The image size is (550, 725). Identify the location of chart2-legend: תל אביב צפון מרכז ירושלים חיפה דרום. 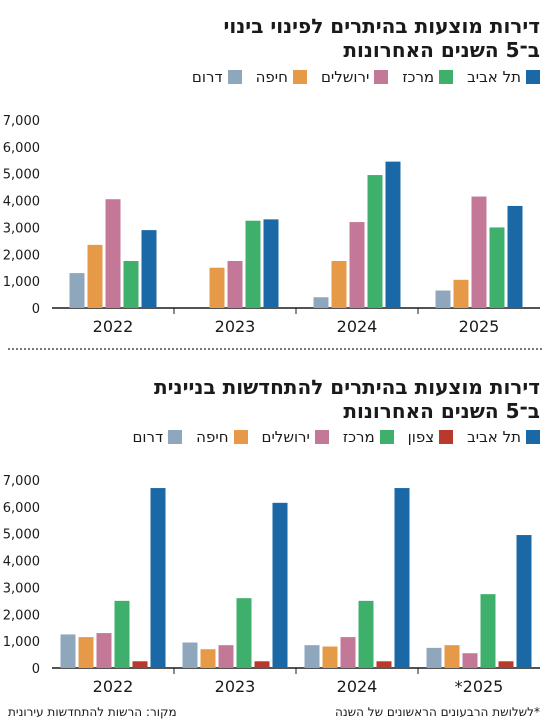
(336, 437).